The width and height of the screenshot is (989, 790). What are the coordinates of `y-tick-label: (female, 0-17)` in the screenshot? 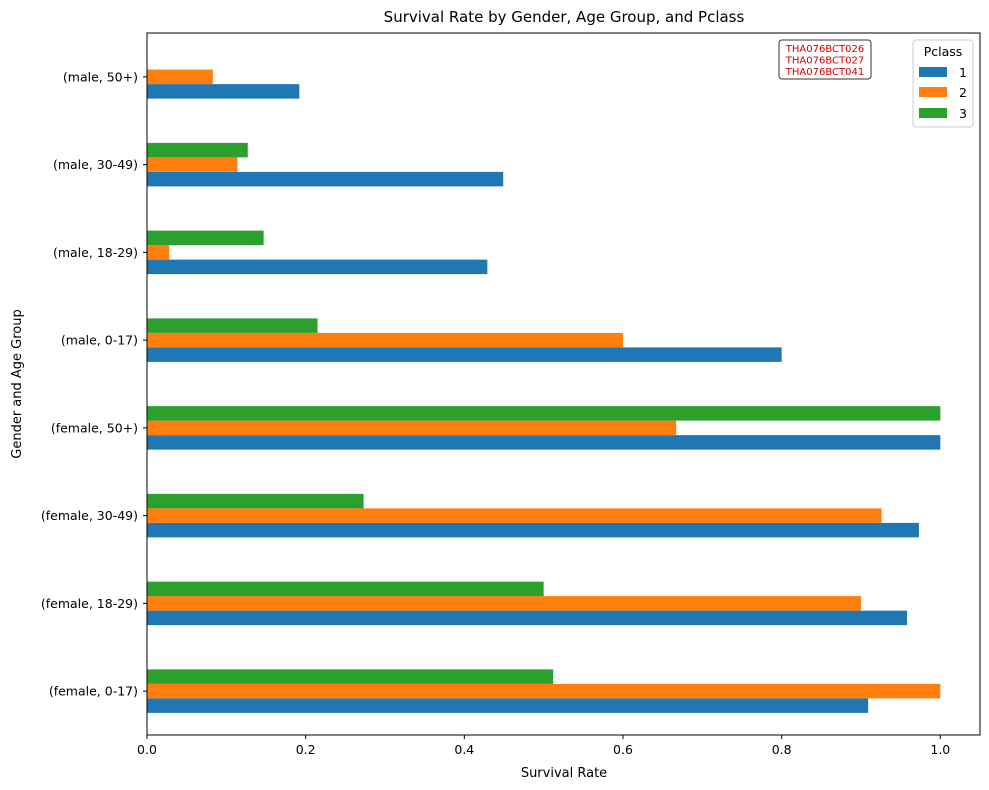 It's located at (93, 691).